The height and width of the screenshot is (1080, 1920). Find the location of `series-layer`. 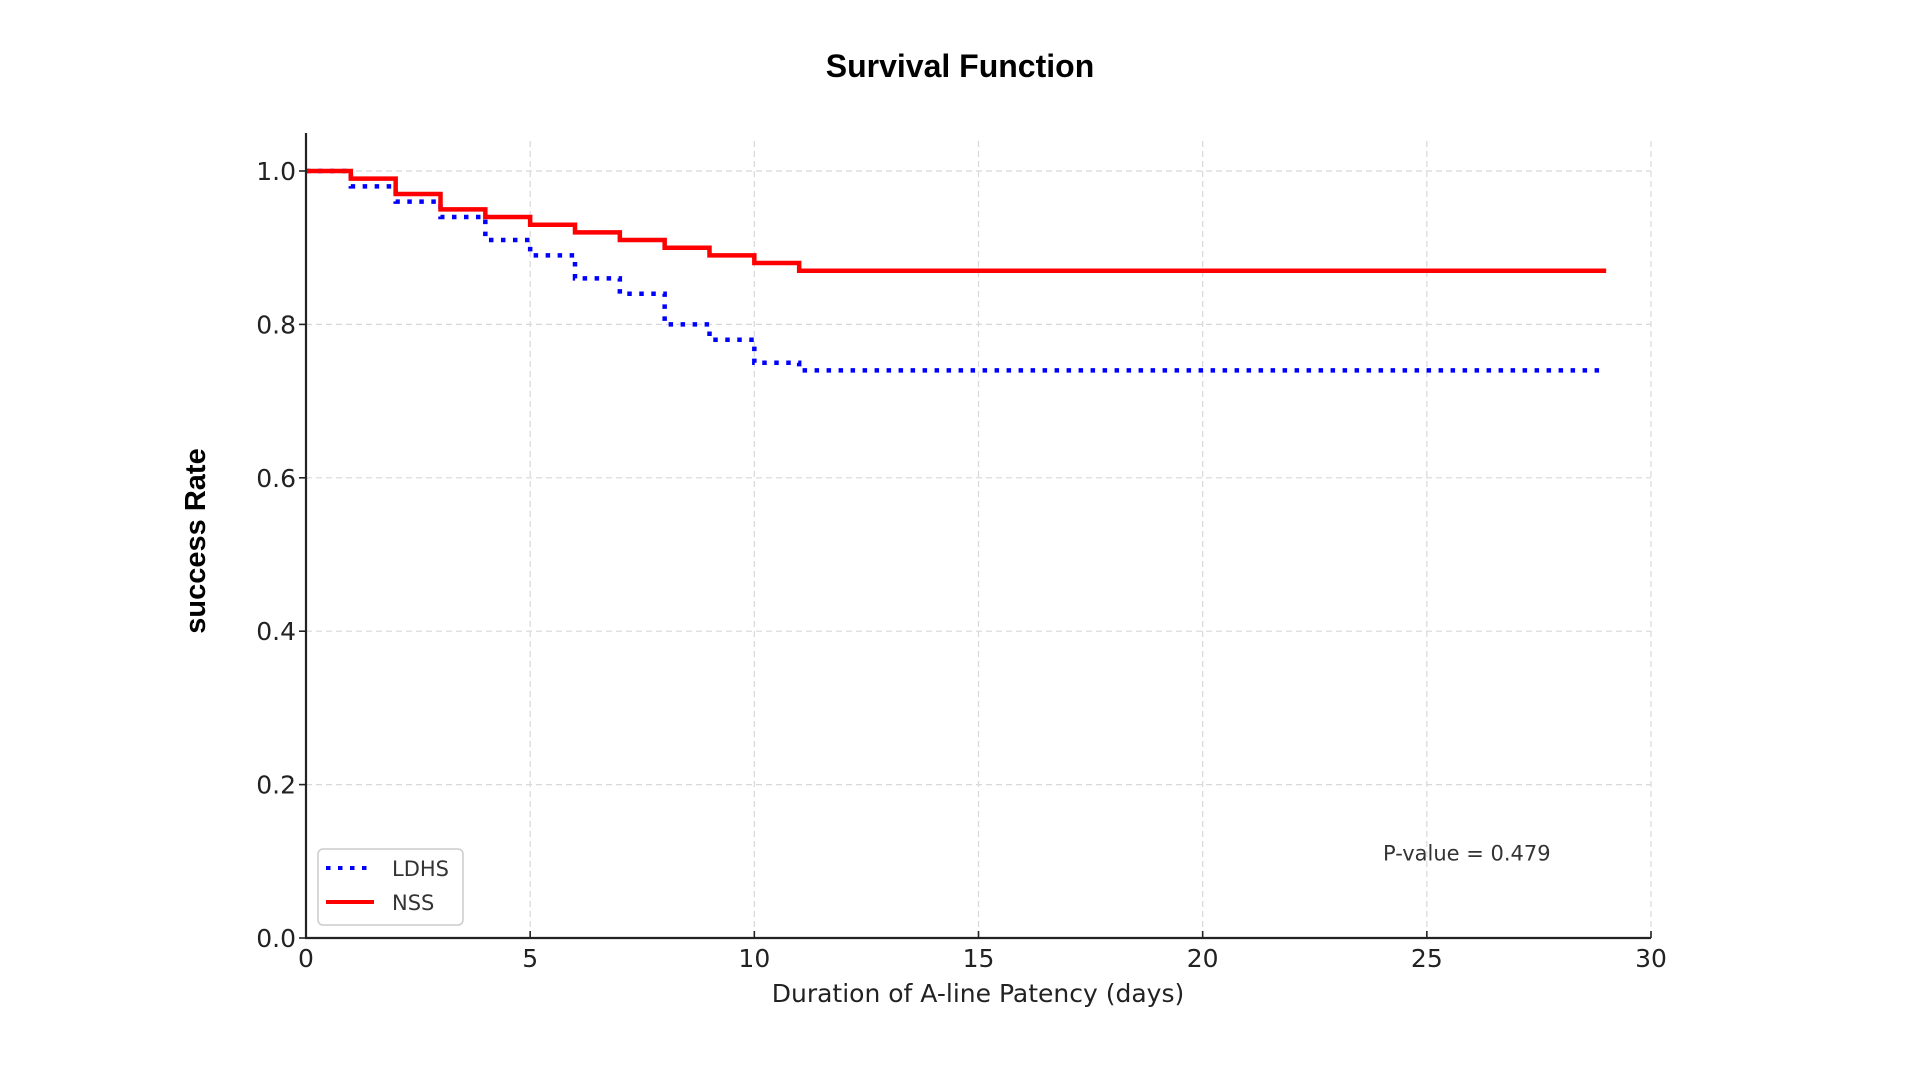

series-layer is located at coordinates (956, 270).